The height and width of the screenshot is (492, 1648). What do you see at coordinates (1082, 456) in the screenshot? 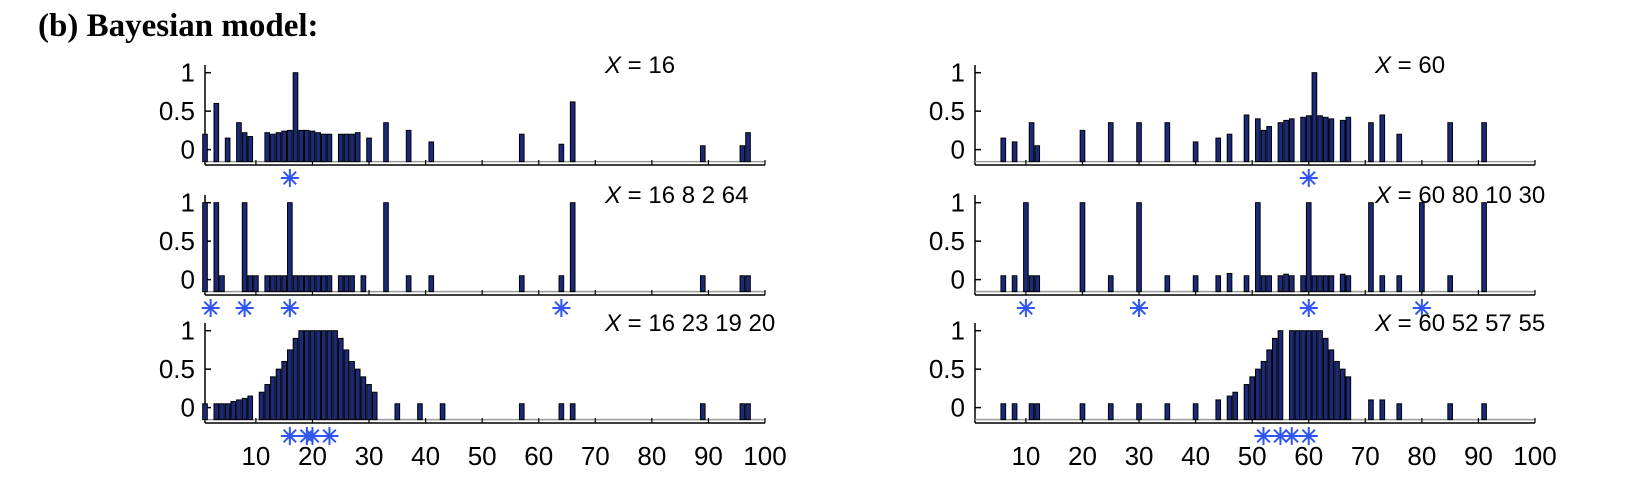
I see `x-tick-label: 20` at bounding box center [1082, 456].